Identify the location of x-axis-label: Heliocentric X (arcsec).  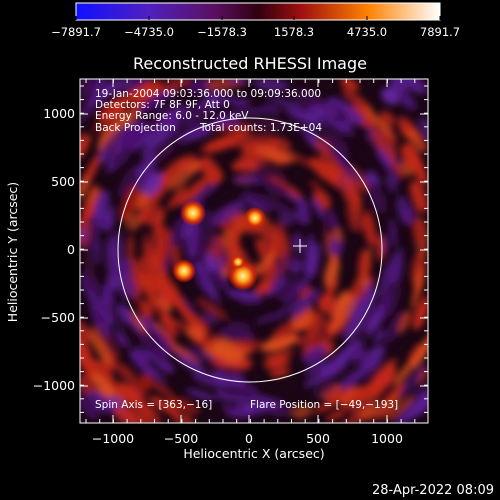
(253, 453).